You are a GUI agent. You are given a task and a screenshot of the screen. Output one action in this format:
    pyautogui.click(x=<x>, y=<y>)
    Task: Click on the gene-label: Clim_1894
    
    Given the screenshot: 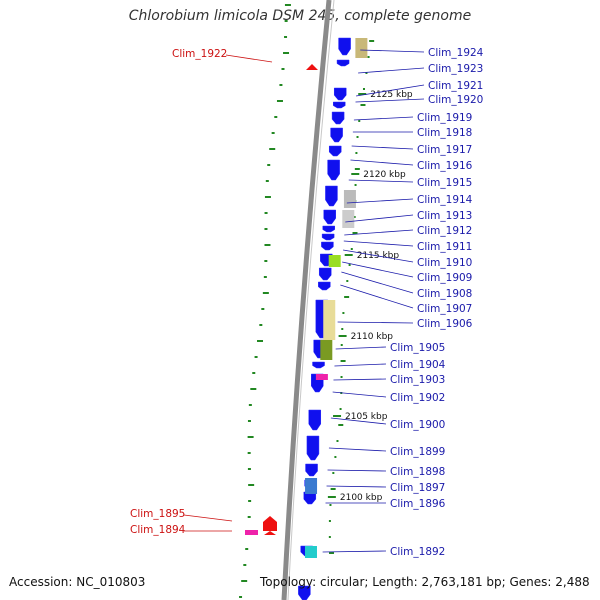 What is the action you would take?
    pyautogui.click(x=158, y=530)
    